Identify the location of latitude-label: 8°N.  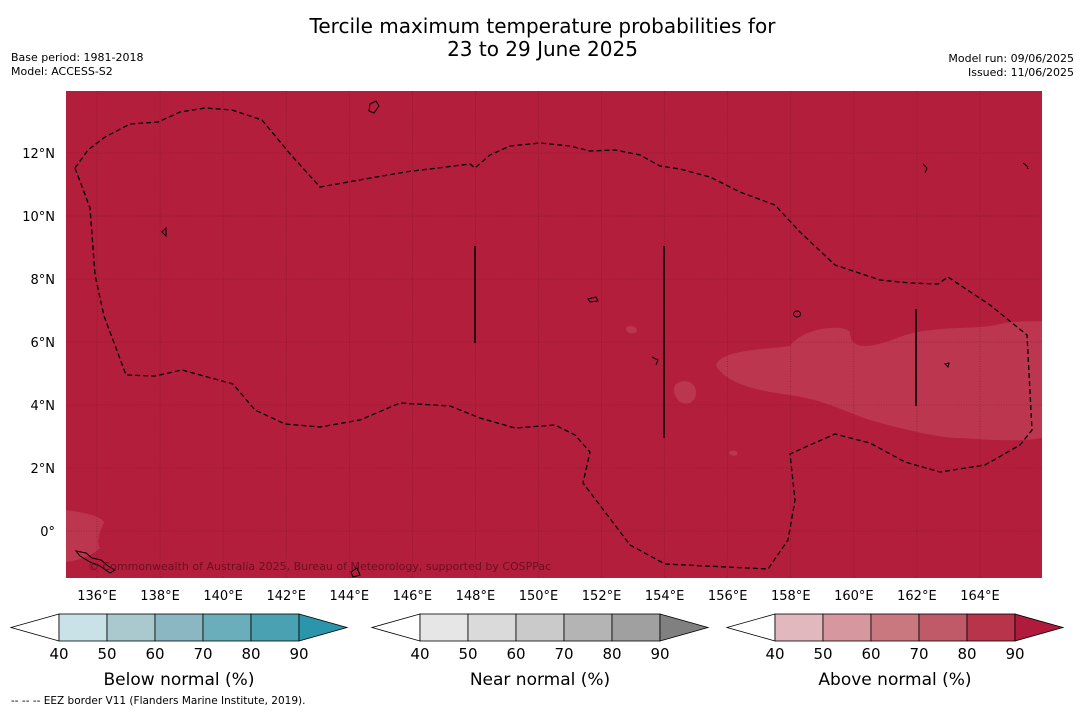
(43, 280).